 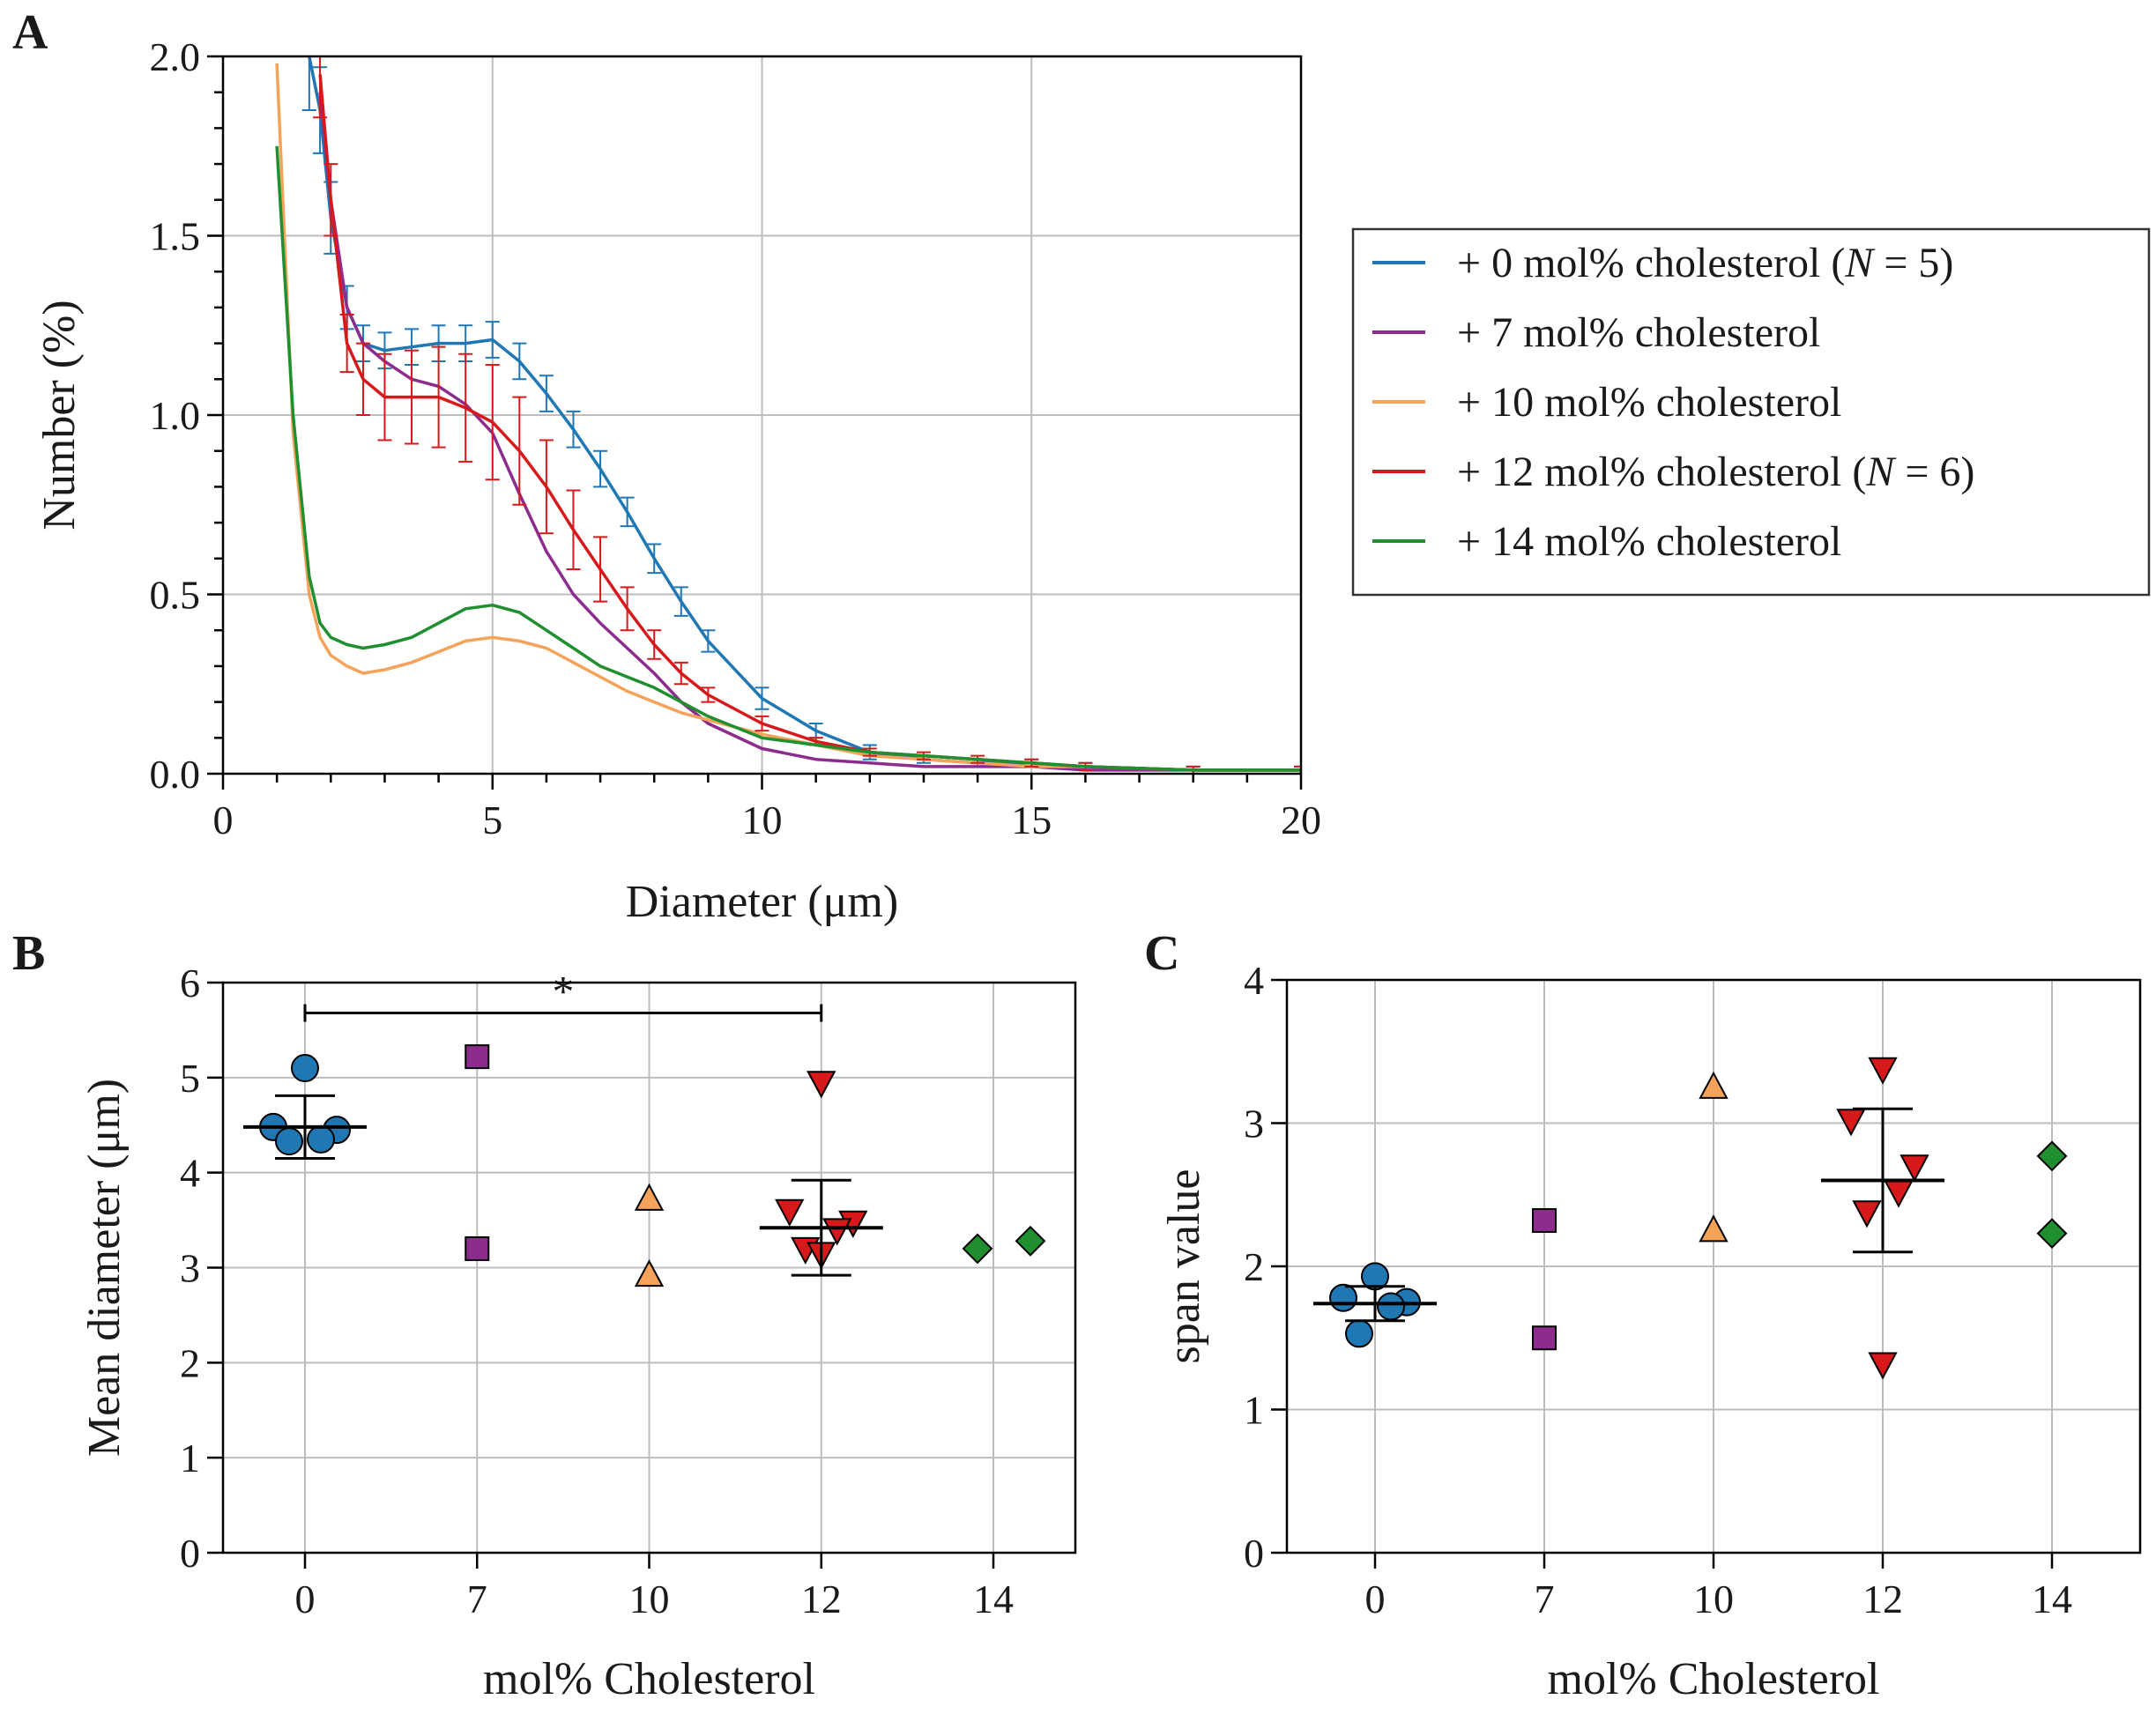 What do you see at coordinates (563, 991) in the screenshot?
I see `significance-label: *` at bounding box center [563, 991].